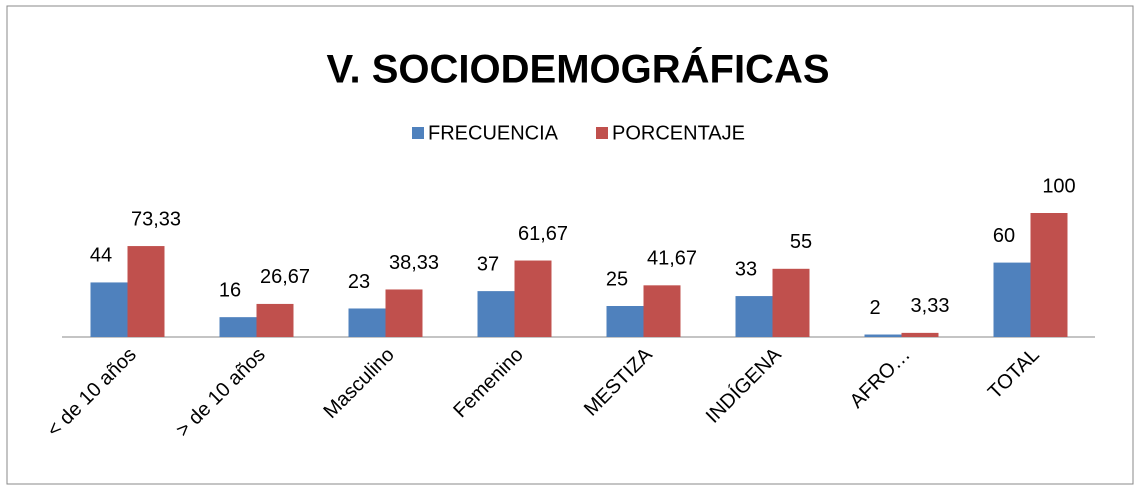 The width and height of the screenshot is (1139, 487). Describe the element at coordinates (101, 256) in the screenshot. I see `data-label: 44` at that location.